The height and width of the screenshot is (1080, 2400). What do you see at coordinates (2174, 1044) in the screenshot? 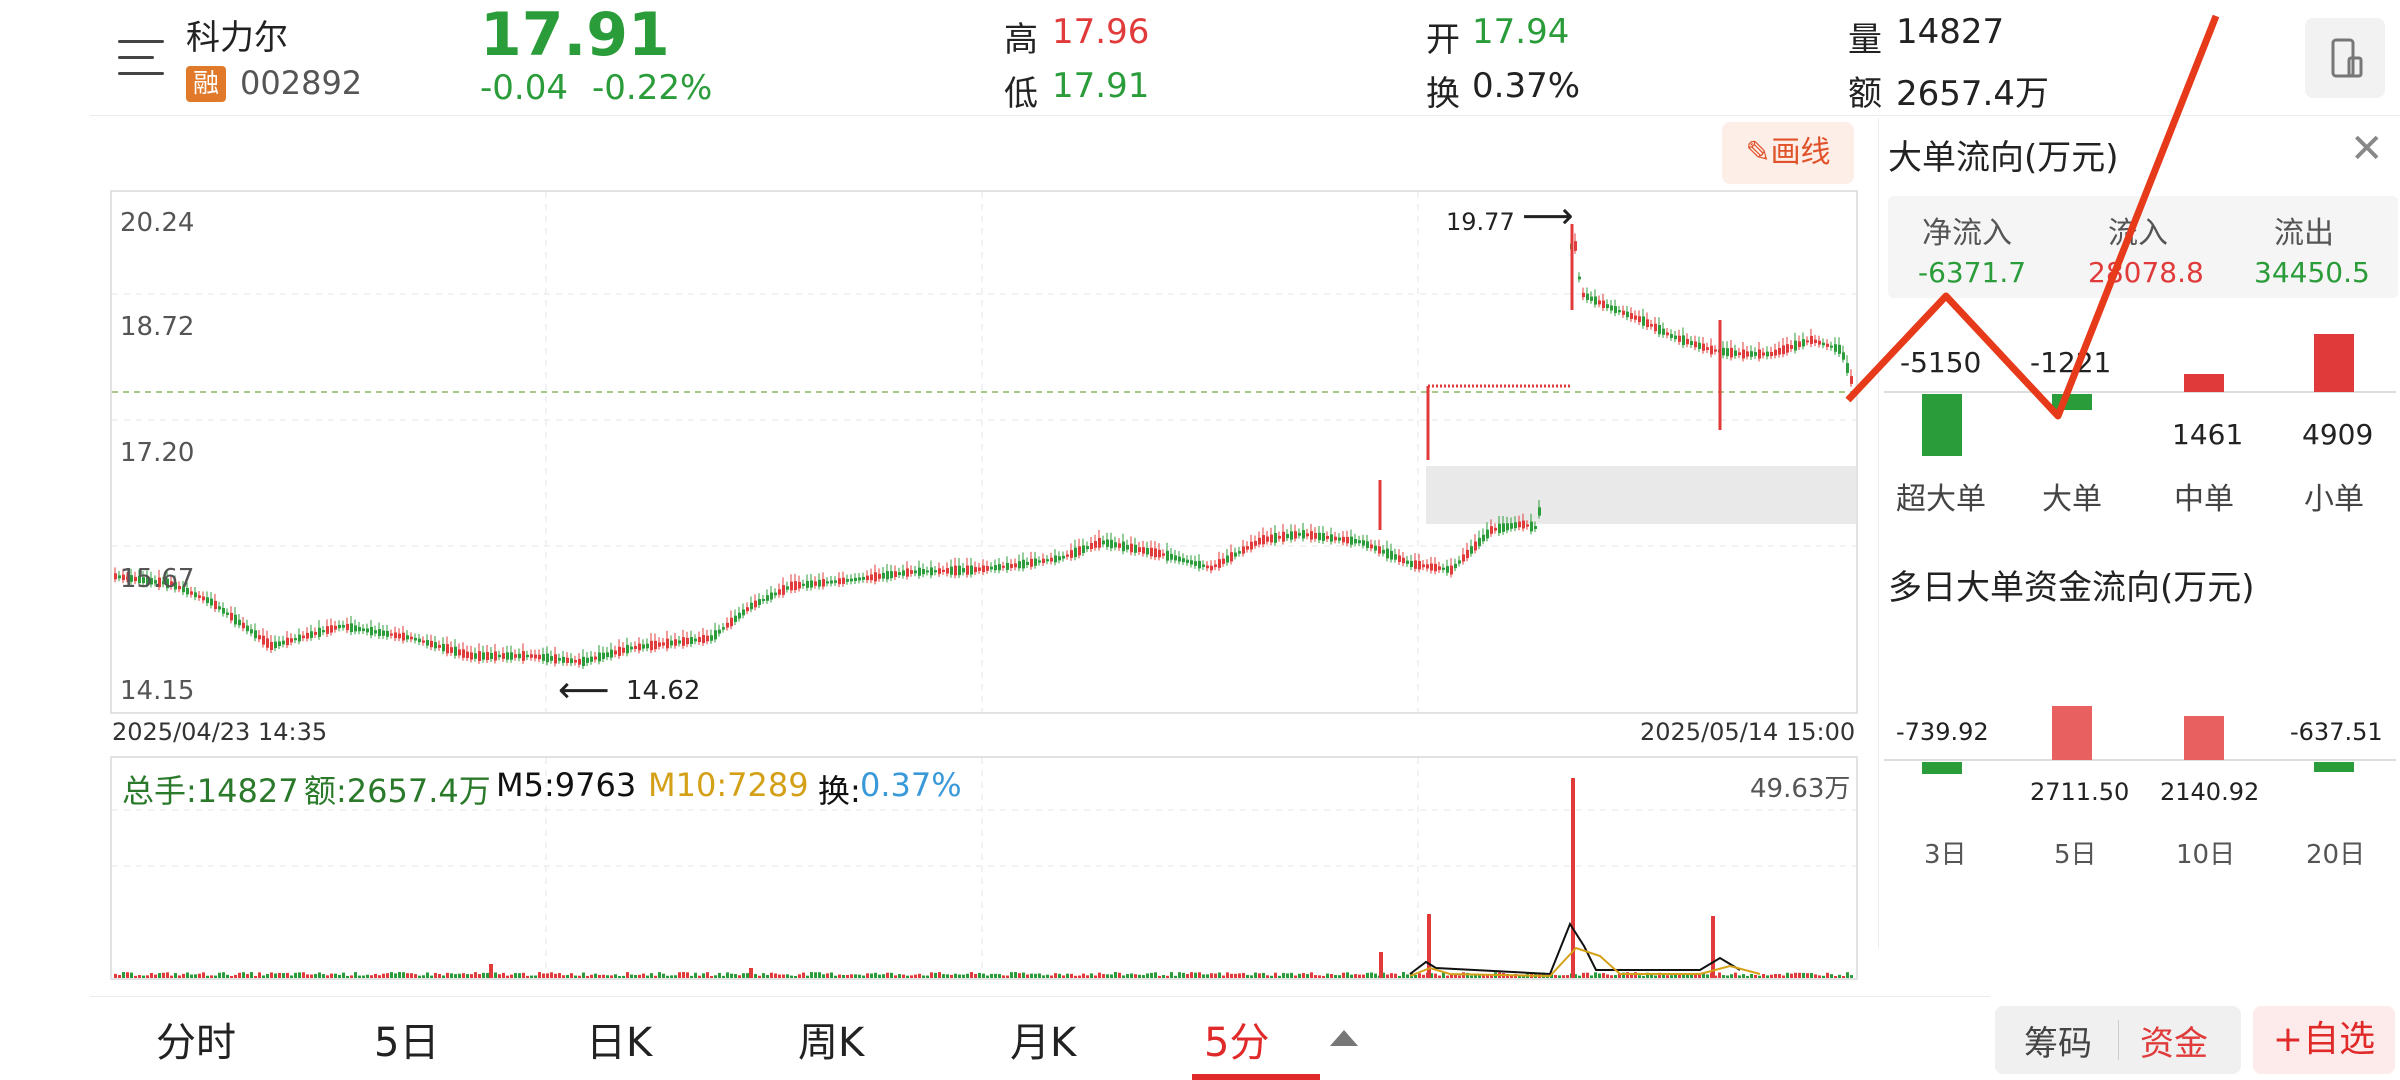
I see `funds-button: 资金` at bounding box center [2174, 1044].